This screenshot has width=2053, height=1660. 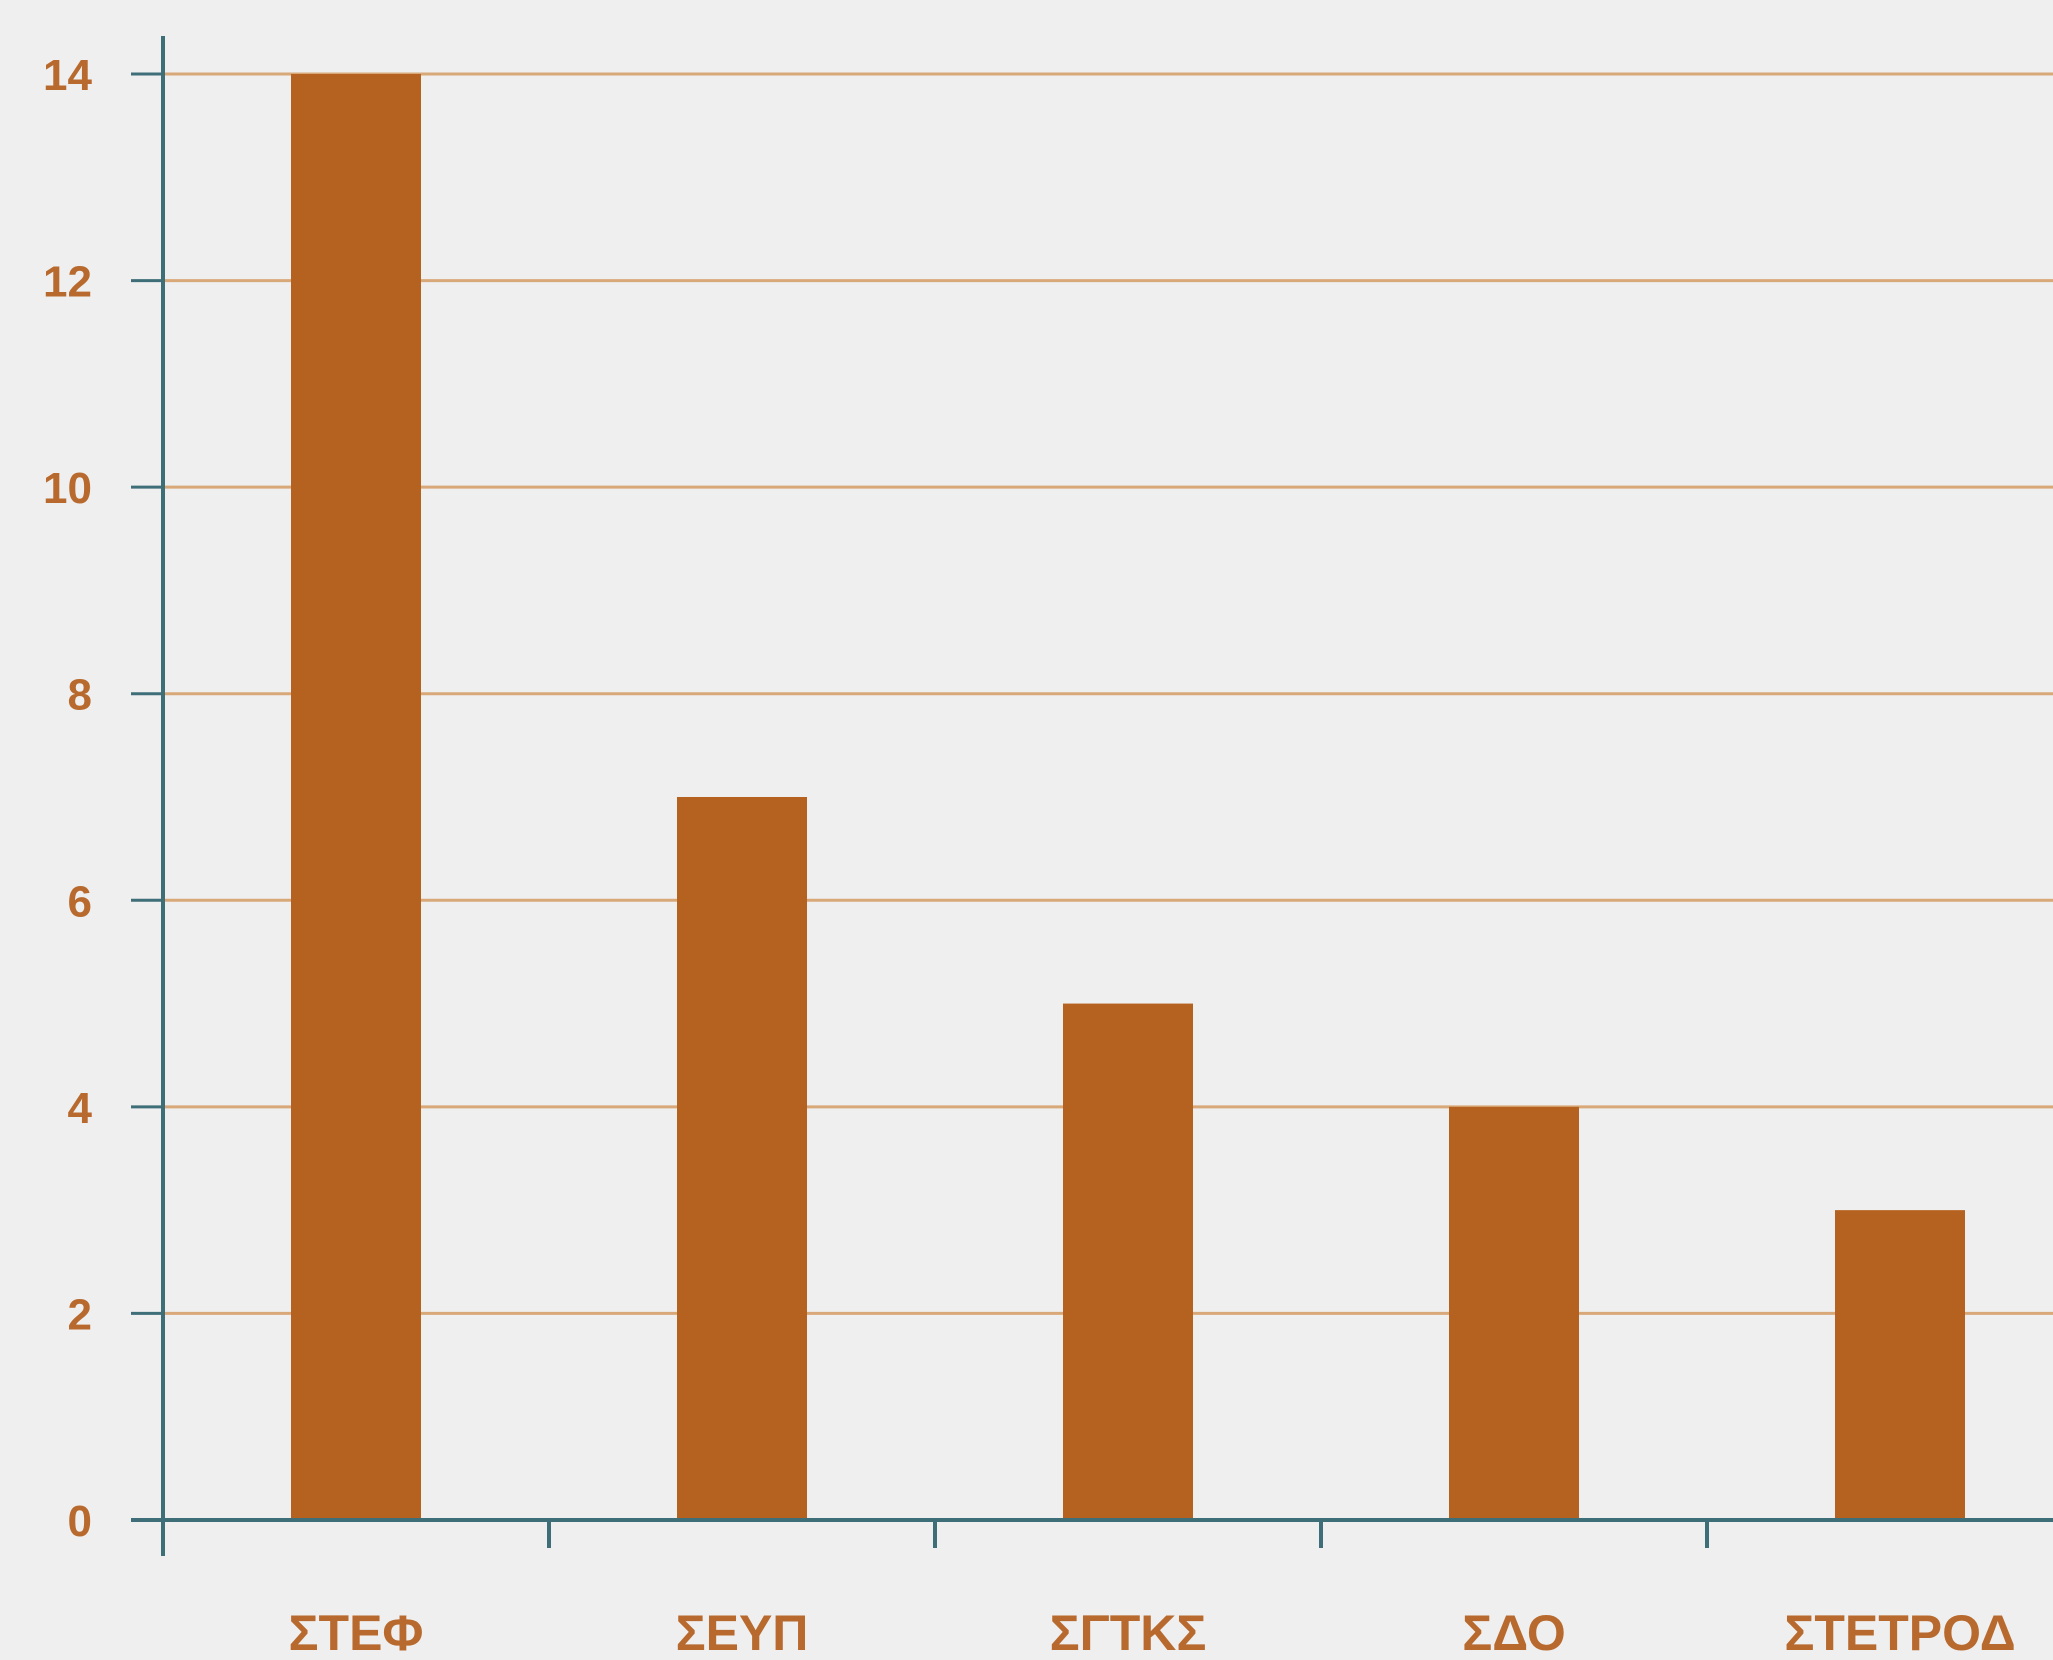 I want to click on y-tick-label: 0, so click(x=80, y=1521).